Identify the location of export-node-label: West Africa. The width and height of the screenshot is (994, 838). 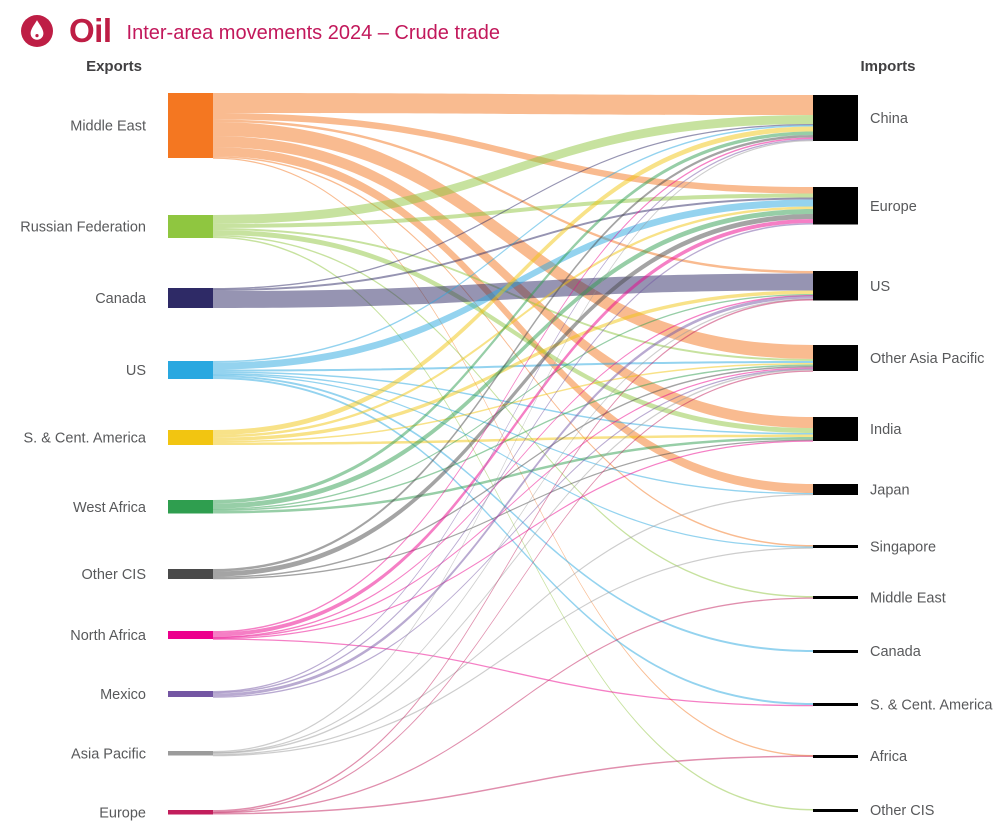
(110, 508).